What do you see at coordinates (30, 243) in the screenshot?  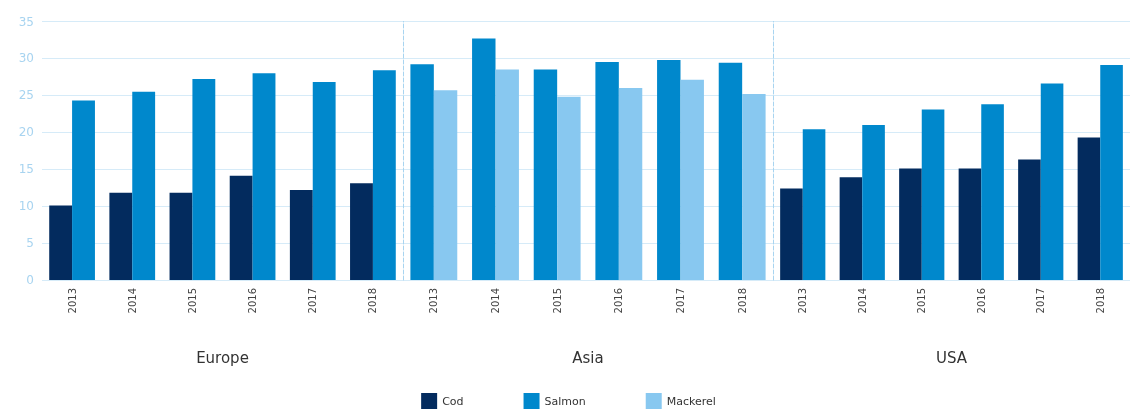 I see `y-tick-label: 5` at bounding box center [30, 243].